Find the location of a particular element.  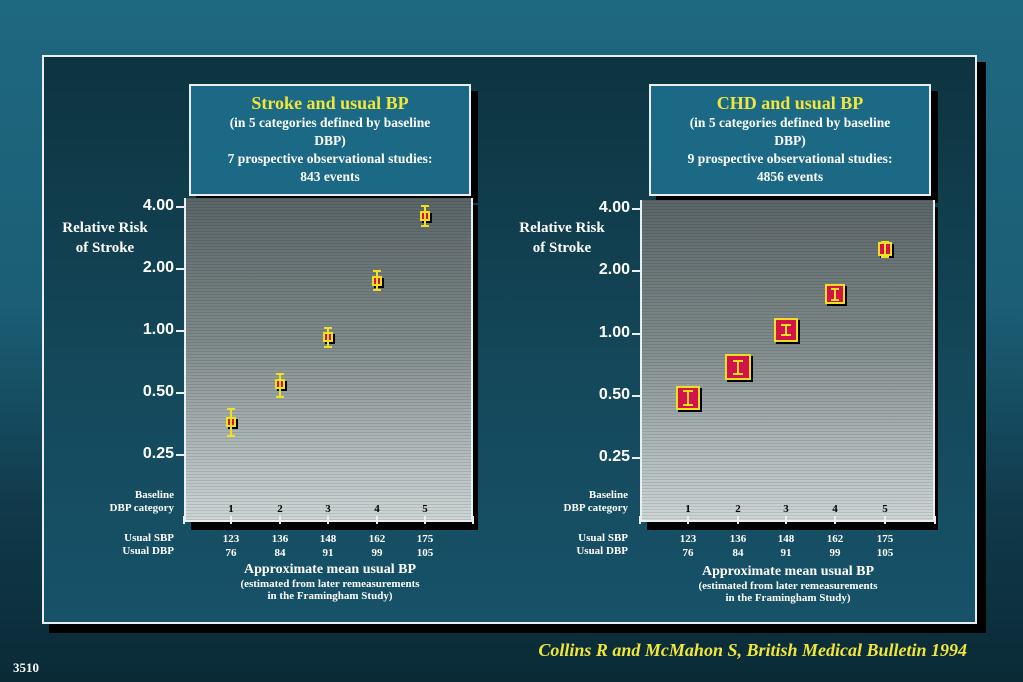

usual-sbp-value: 148 is located at coordinates (786, 539).